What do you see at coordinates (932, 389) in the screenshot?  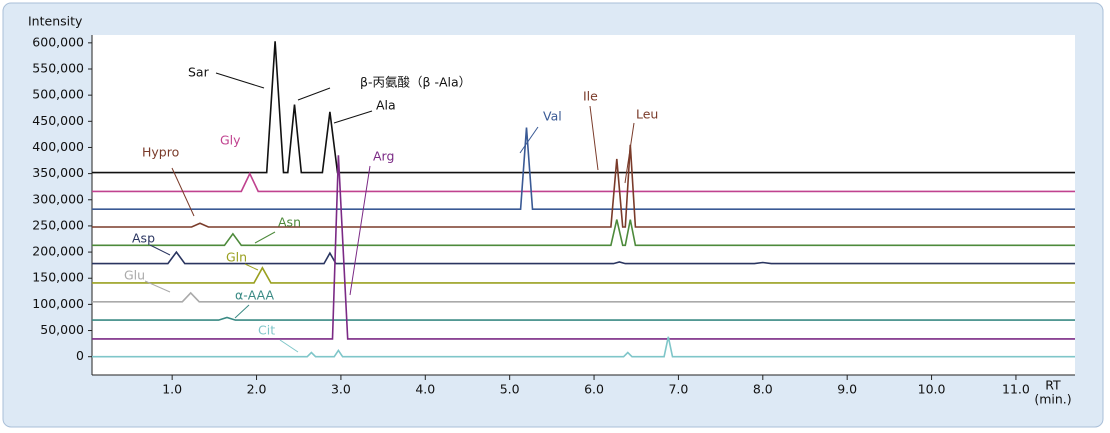 I see `x-tick-label: 10.0` at bounding box center [932, 389].